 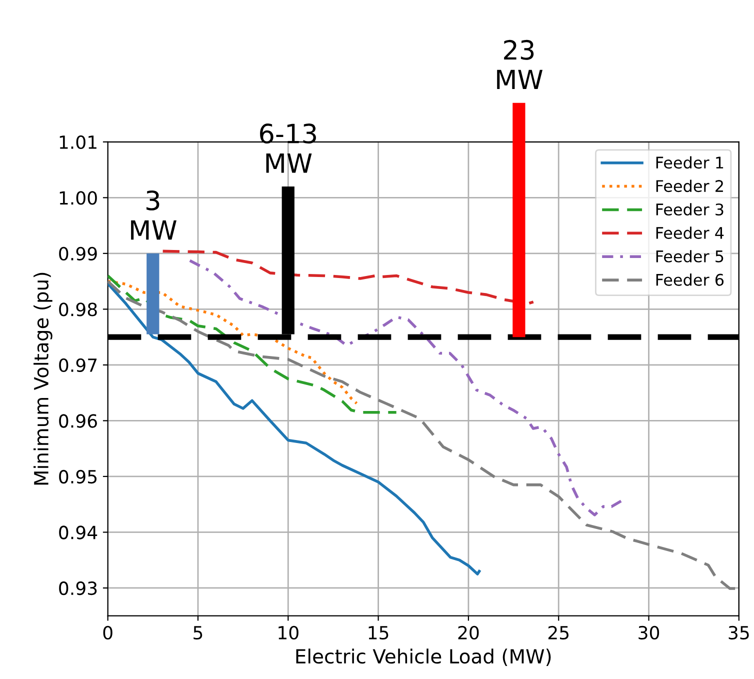 What do you see at coordinates (690, 162) in the screenshot?
I see `legend-label: Feeder 1` at bounding box center [690, 162].